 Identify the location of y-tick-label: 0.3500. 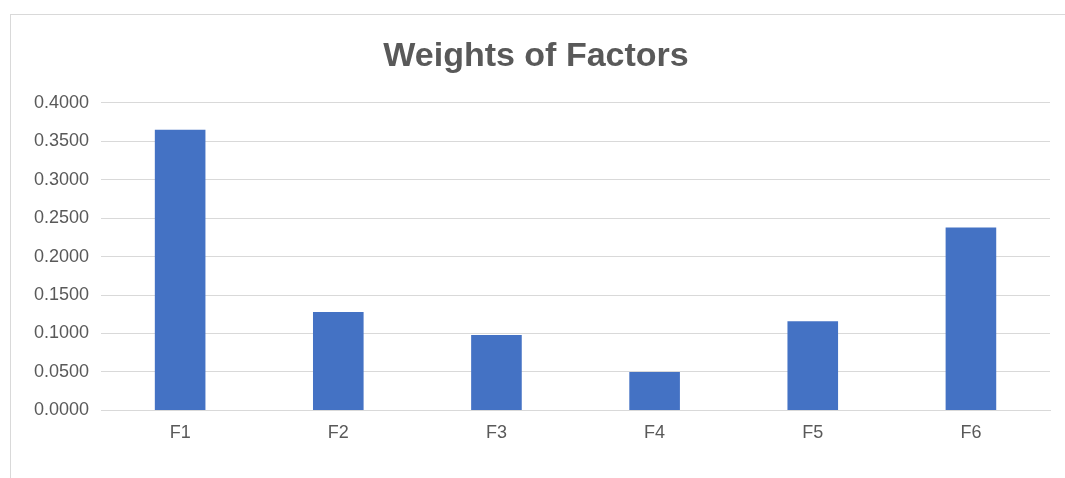
(61, 140).